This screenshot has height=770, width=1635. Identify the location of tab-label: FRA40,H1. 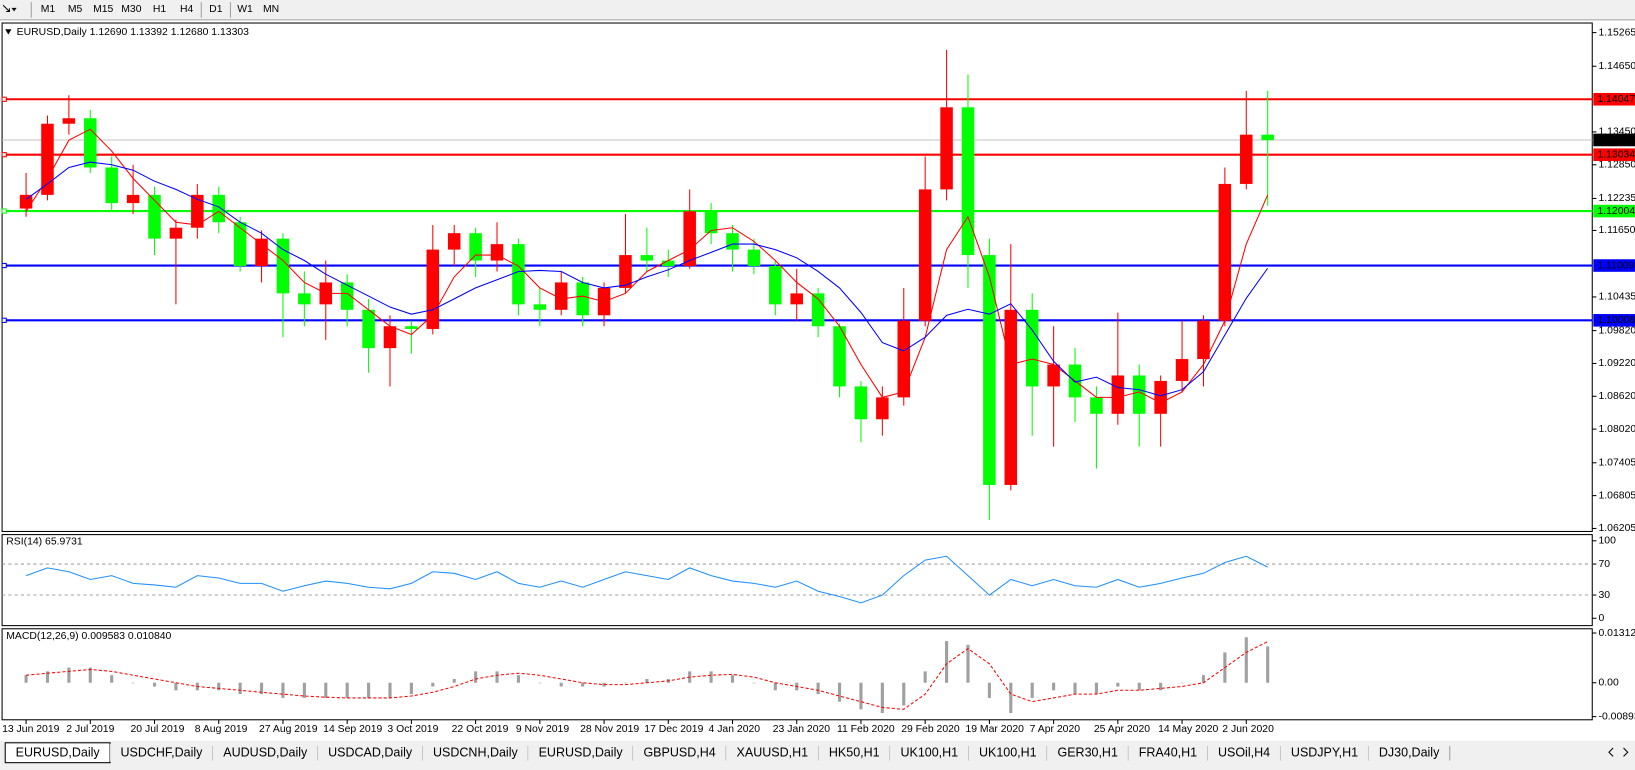
(1168, 753).